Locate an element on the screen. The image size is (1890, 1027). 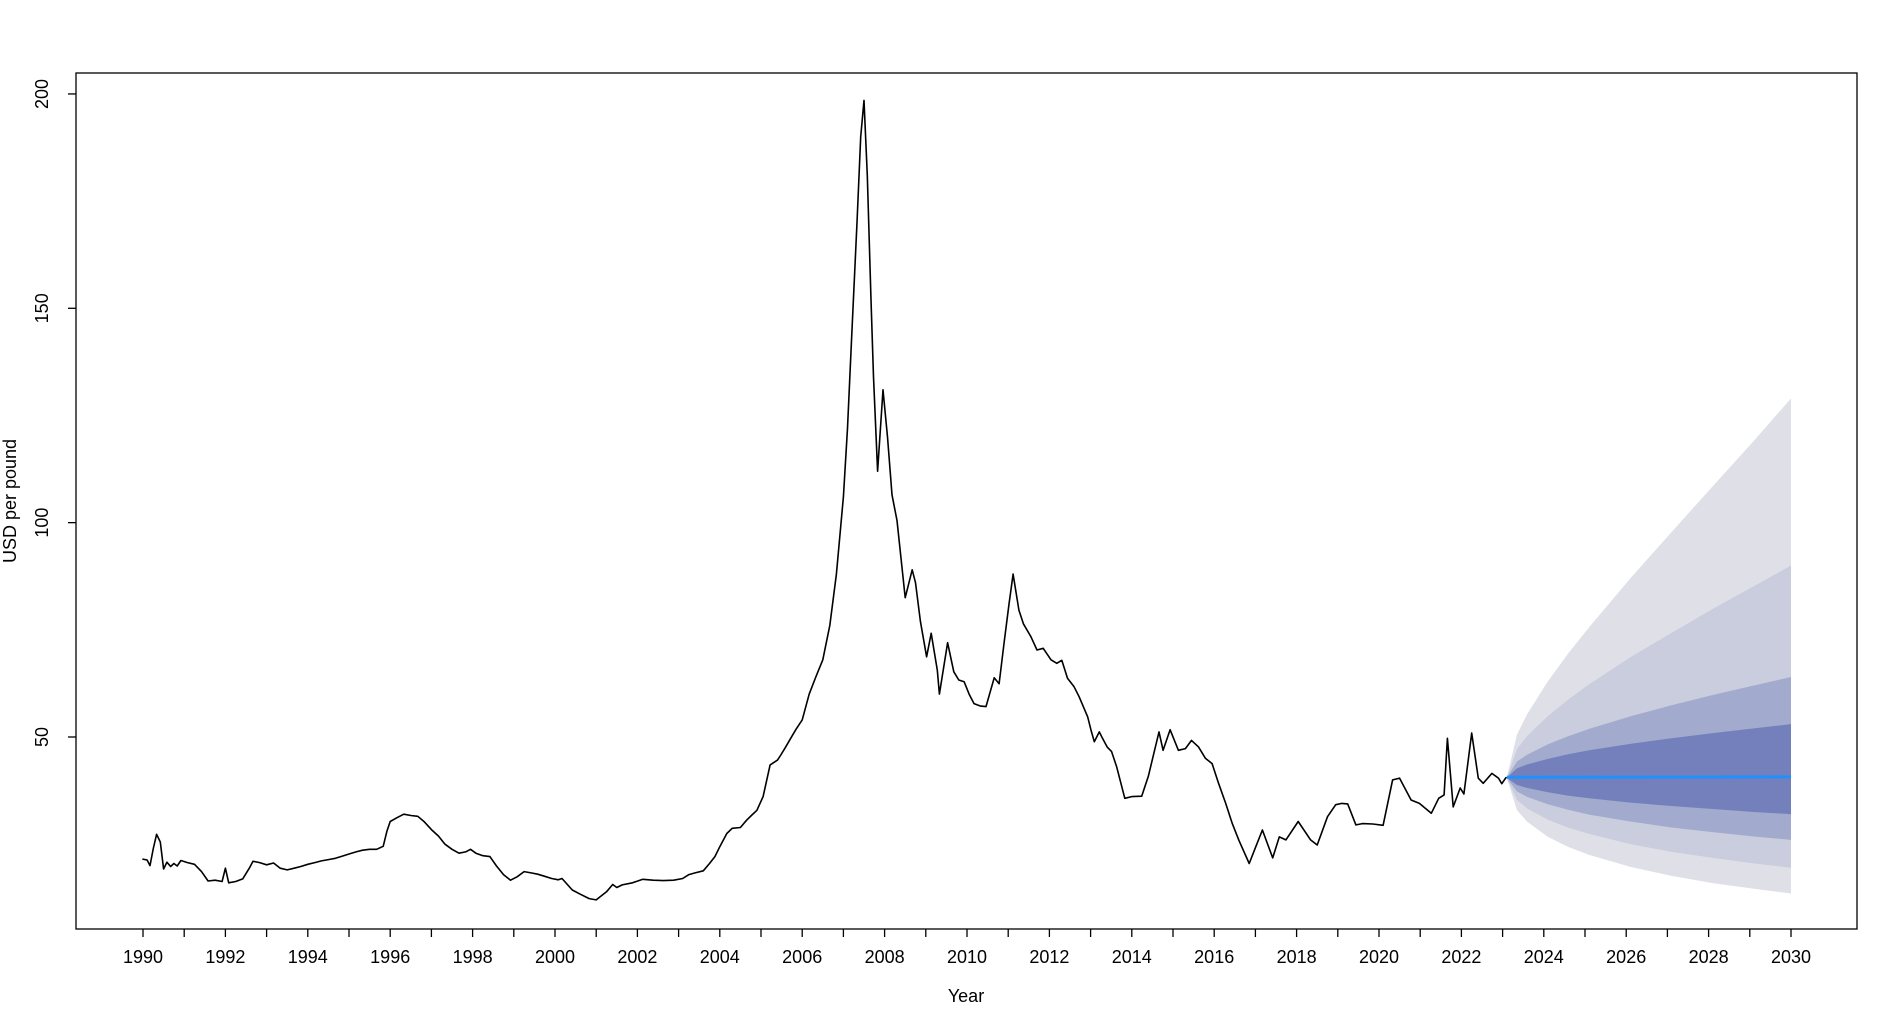
x-tick-label: 1992 is located at coordinates (225, 957).